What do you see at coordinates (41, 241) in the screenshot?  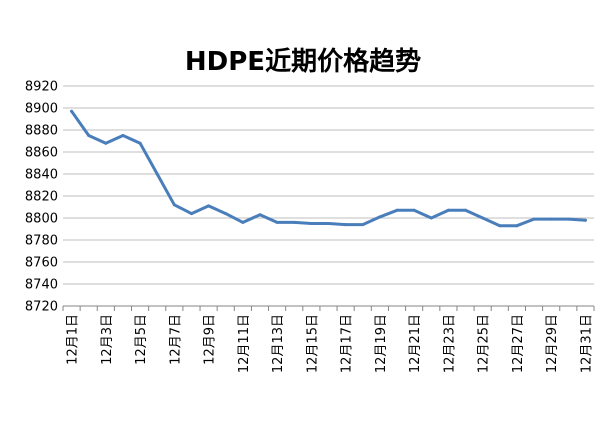 I see `y-tick-label: 8780` at bounding box center [41, 241].